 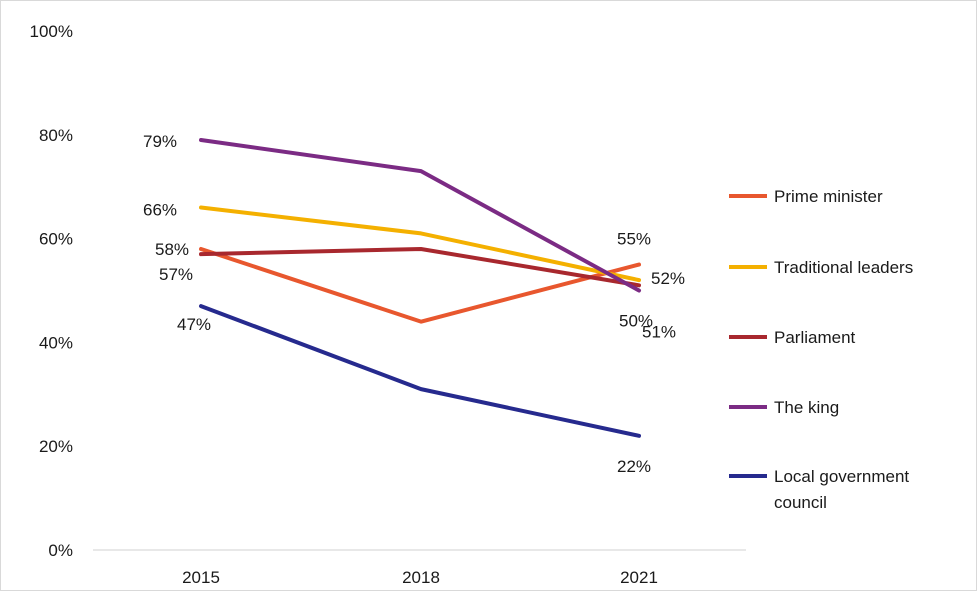 What do you see at coordinates (806, 407) in the screenshot?
I see `legend-label: The king` at bounding box center [806, 407].